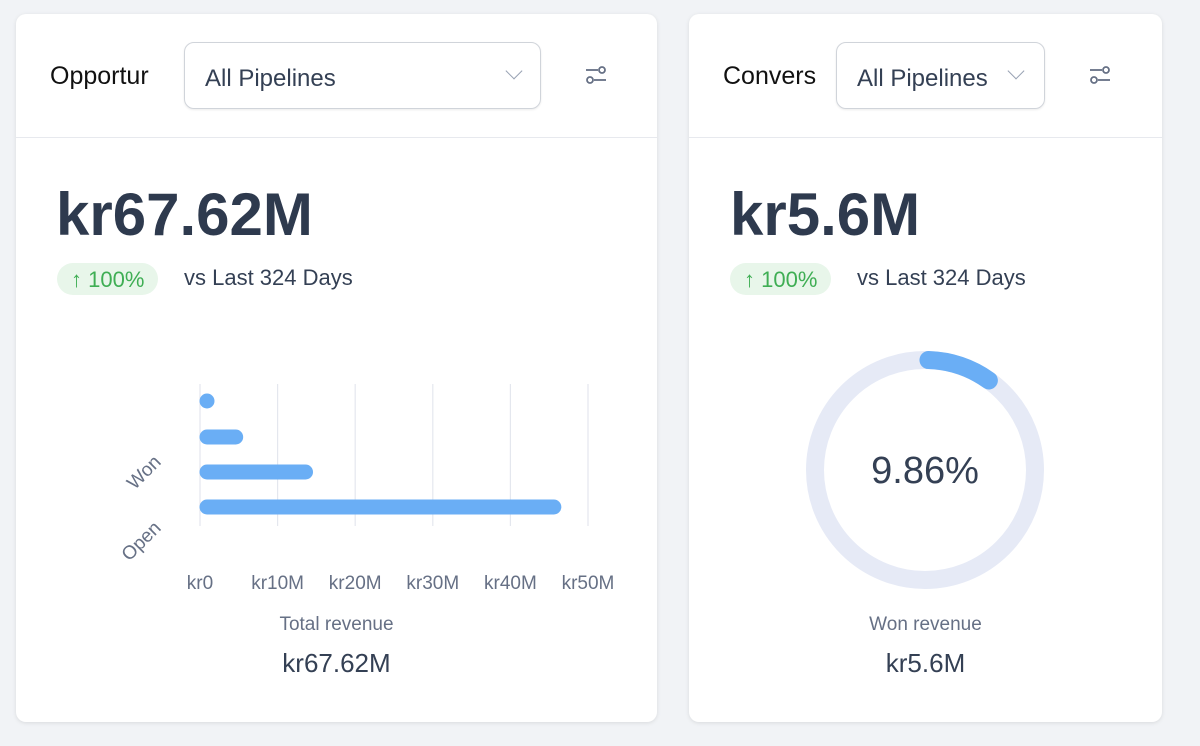 This screenshot has height=746, width=1200. I want to click on won-value: kr5.6M, so click(825, 214).